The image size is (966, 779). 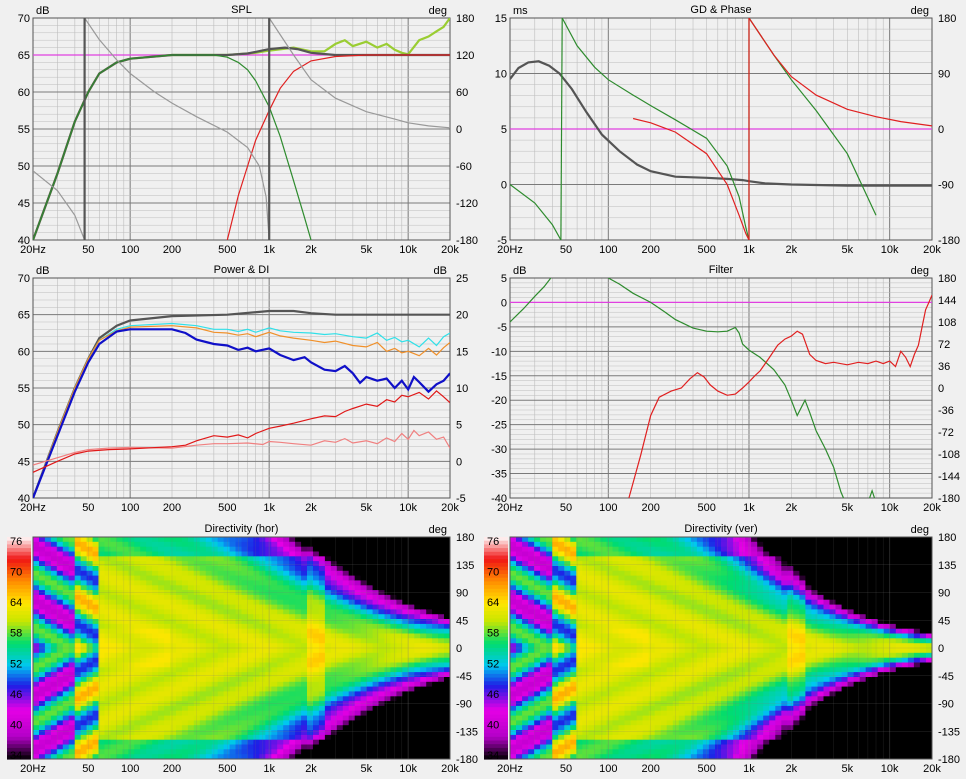 I want to click on y-tick-label: -15, so click(x=499, y=377).